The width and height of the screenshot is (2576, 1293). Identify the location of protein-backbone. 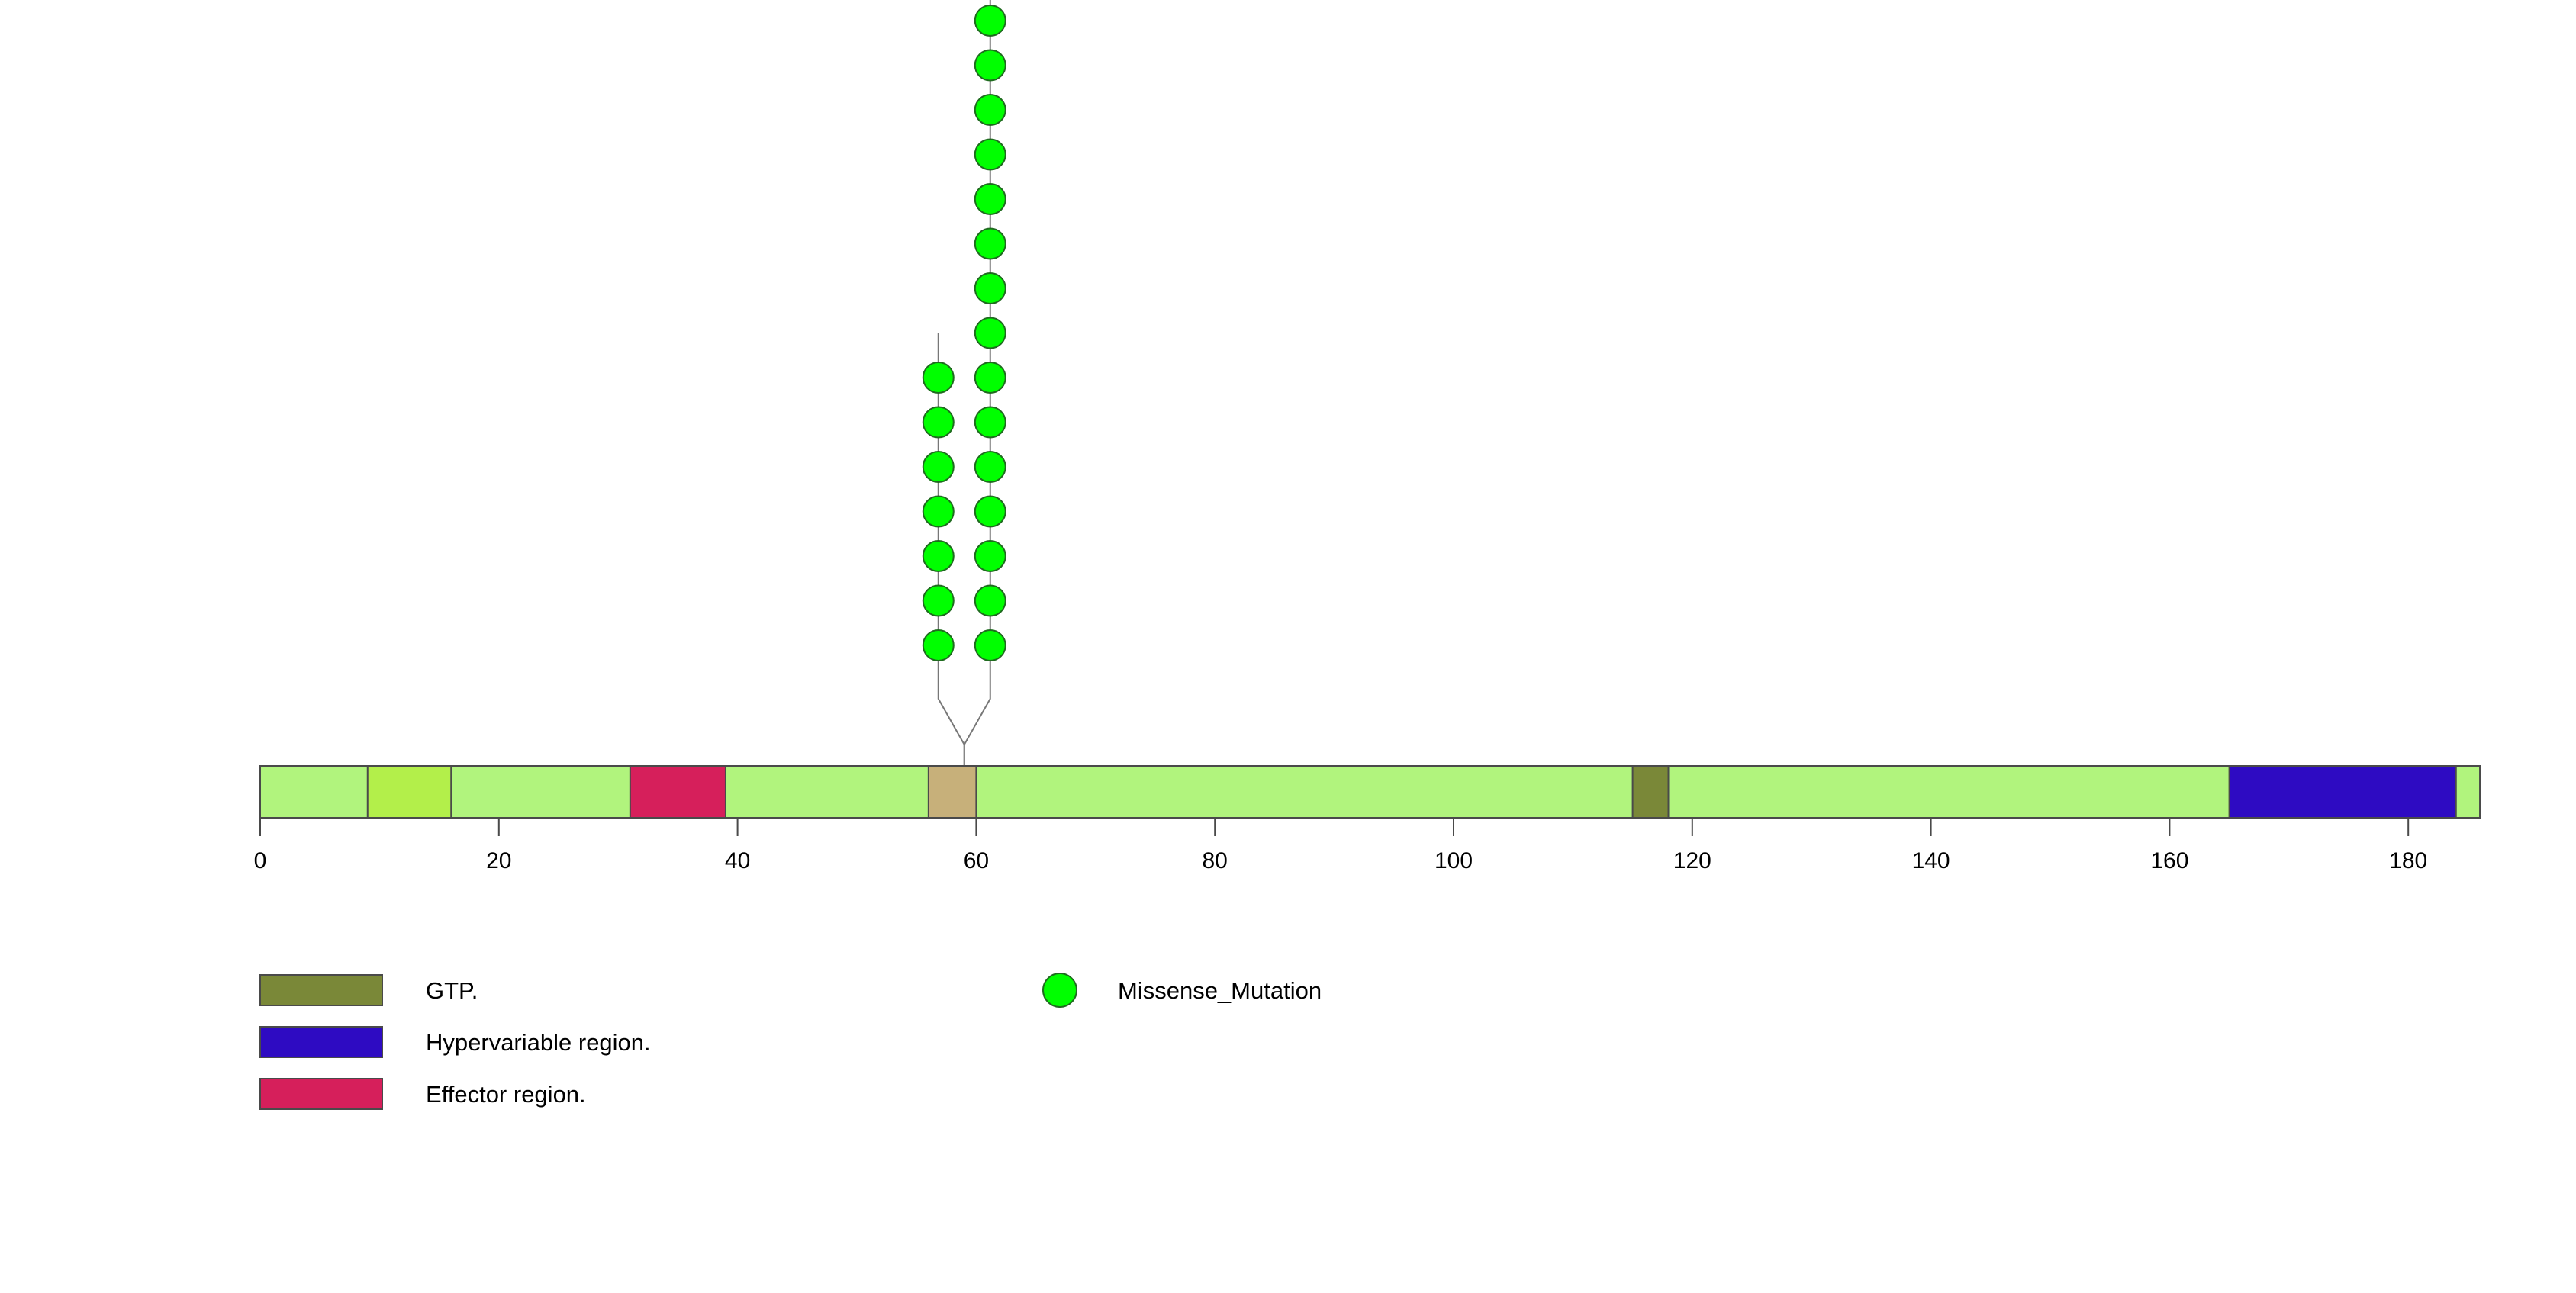
(1370, 792).